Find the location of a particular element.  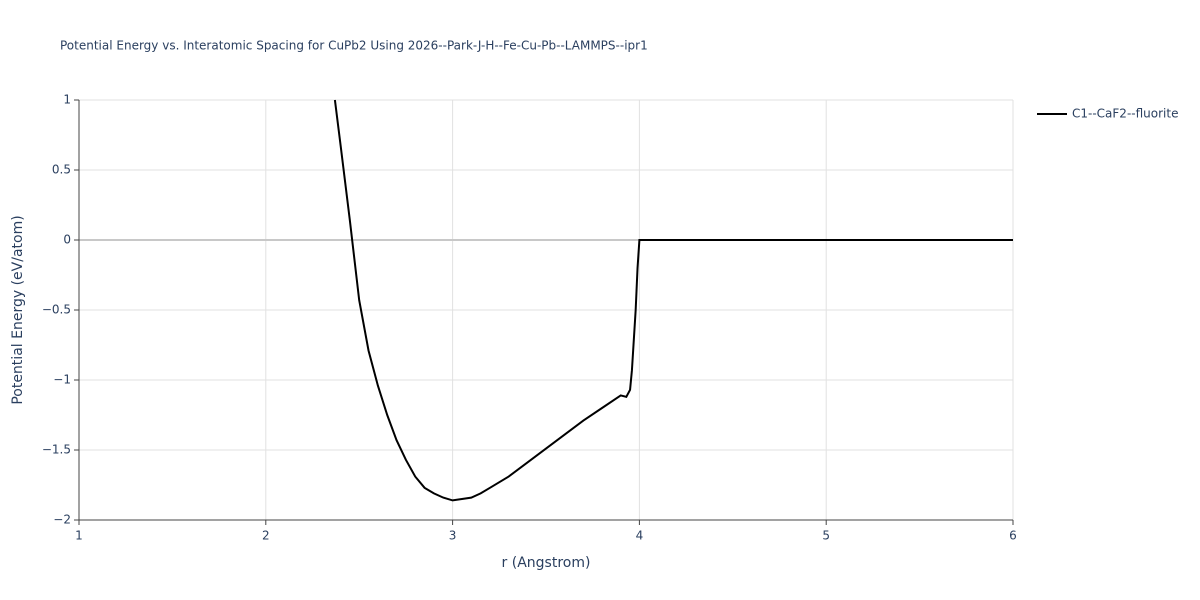

y-tick-label: 1 is located at coordinates (67, 100).